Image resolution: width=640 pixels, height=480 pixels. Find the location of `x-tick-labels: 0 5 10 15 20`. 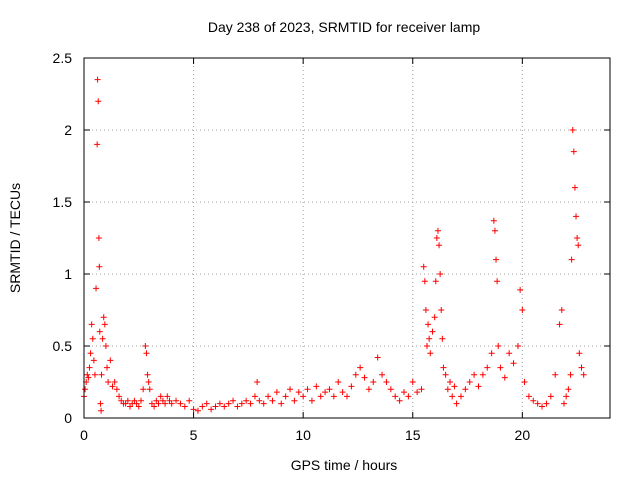

x-tick-labels: 0 5 10 15 20 is located at coordinates (305, 435).